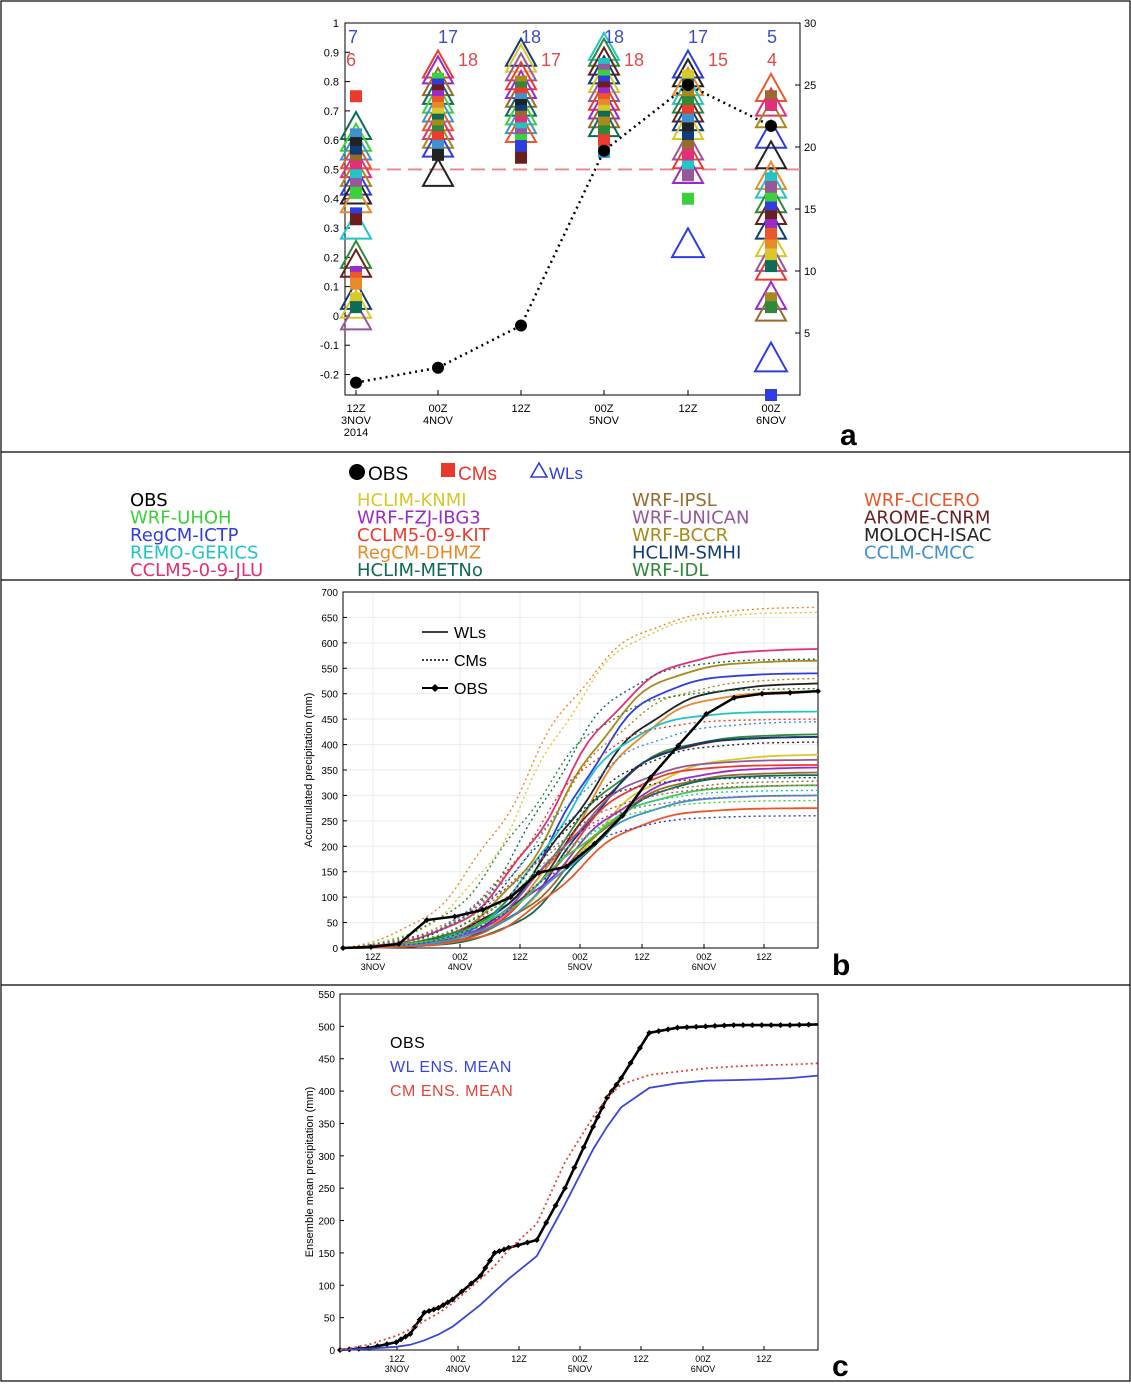 The height and width of the screenshot is (1387, 1131). I want to click on panel-a-x-tick-label: 00Z, so click(438, 409).